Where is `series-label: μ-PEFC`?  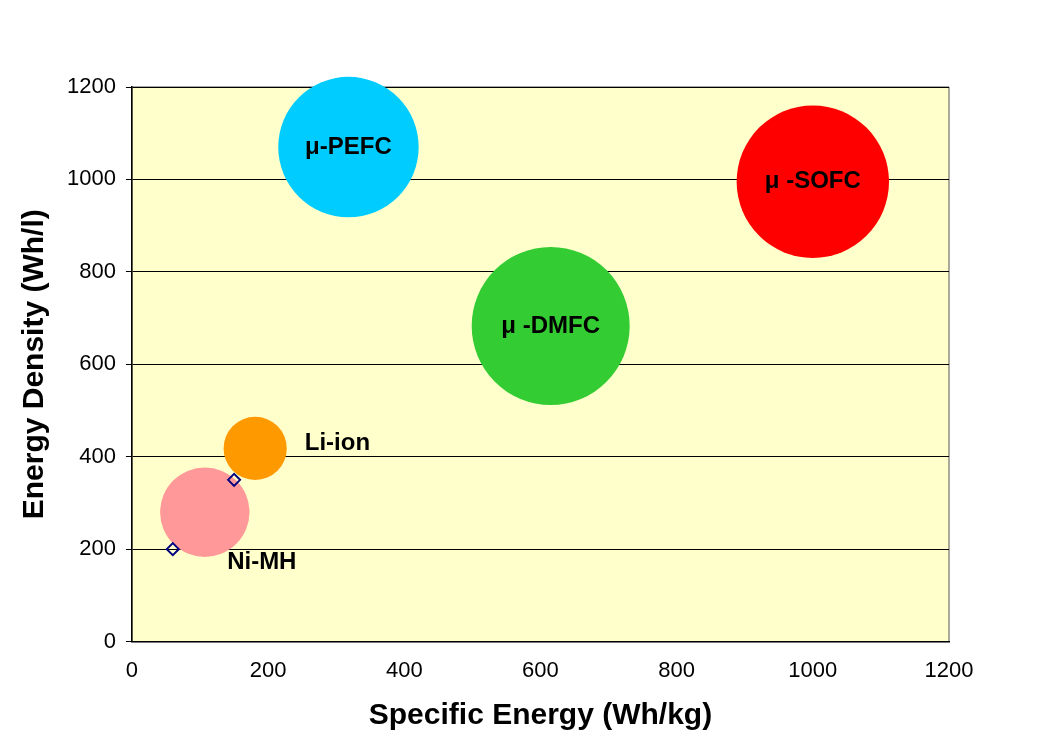 series-label: μ-PEFC is located at coordinates (348, 145).